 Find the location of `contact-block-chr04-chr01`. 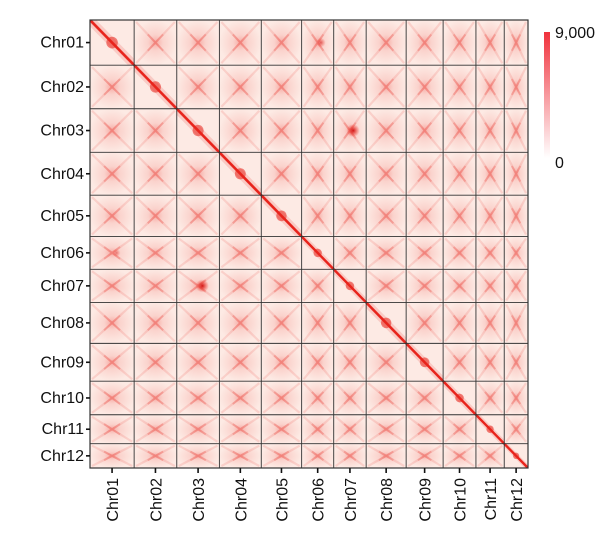

contact-block-chr04-chr01 is located at coordinates (112, 174).